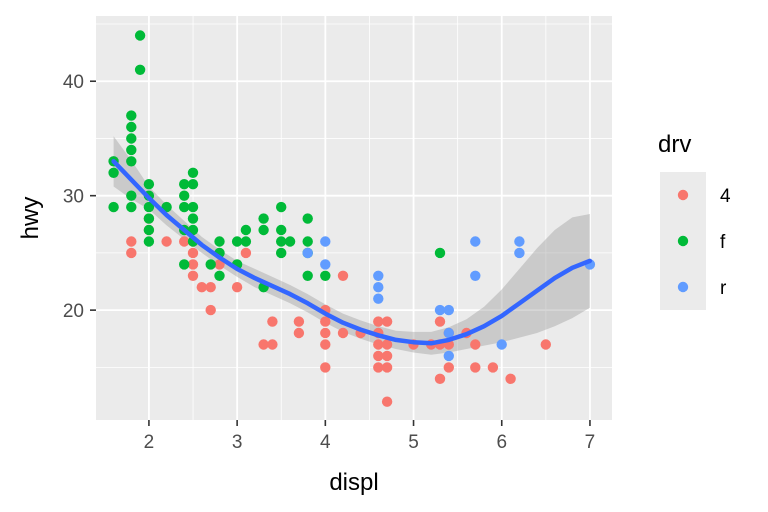 Image resolution: width=768 pixels, height=512 pixels. I want to click on legend-key-r, so click(683, 287).